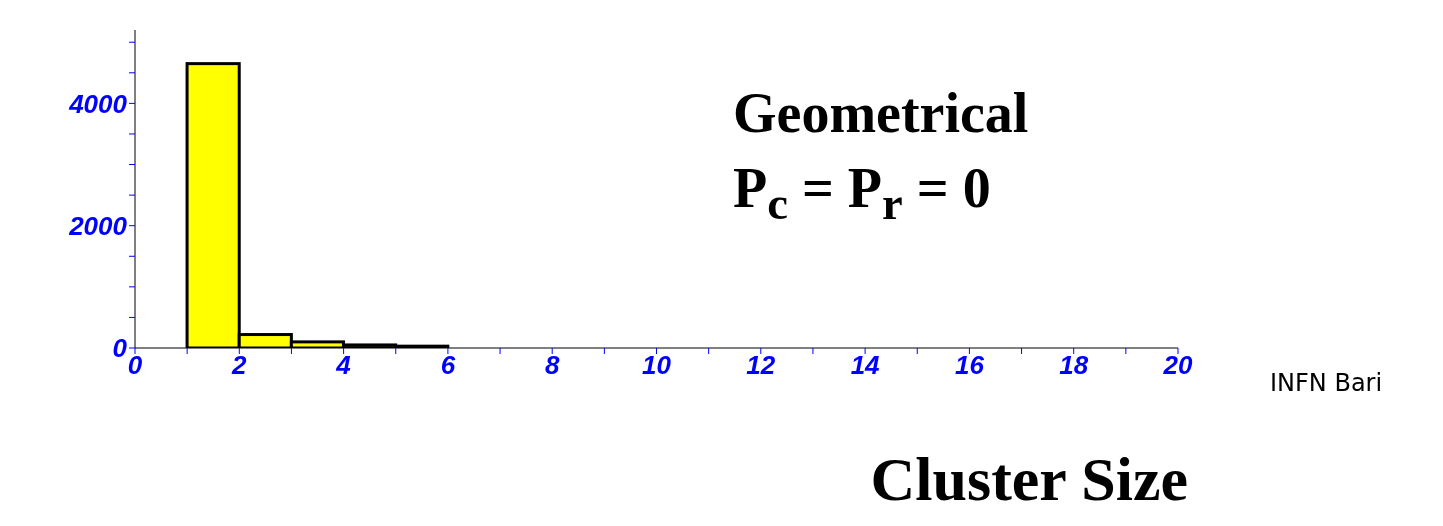  What do you see at coordinates (239, 365) in the screenshot?
I see `x-tick-label: 2` at bounding box center [239, 365].